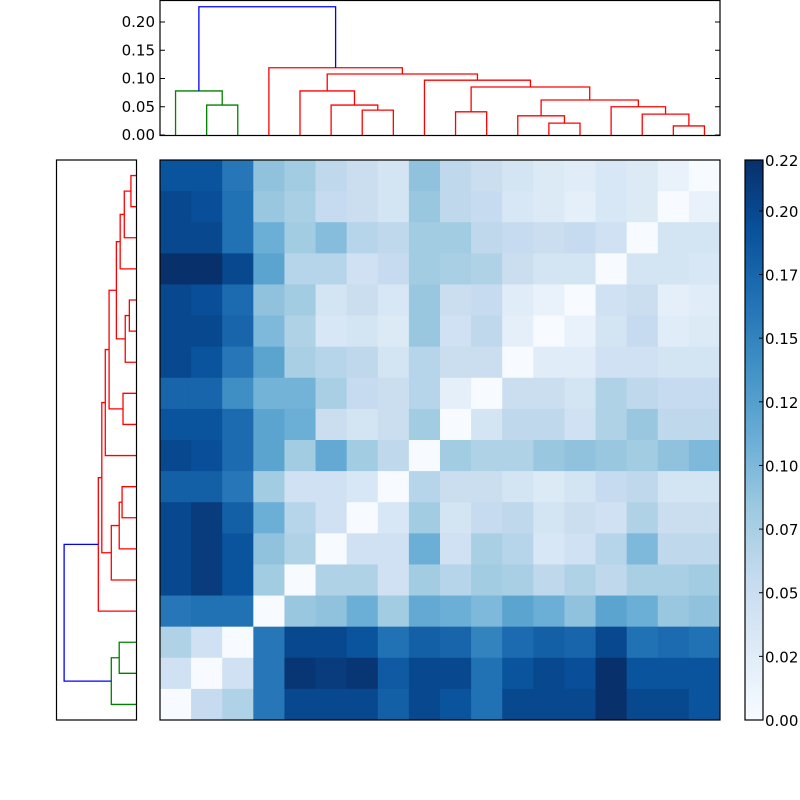 This screenshot has height=800, width=800. I want to click on colorbar-tick-label: 0.02, so click(781, 657).